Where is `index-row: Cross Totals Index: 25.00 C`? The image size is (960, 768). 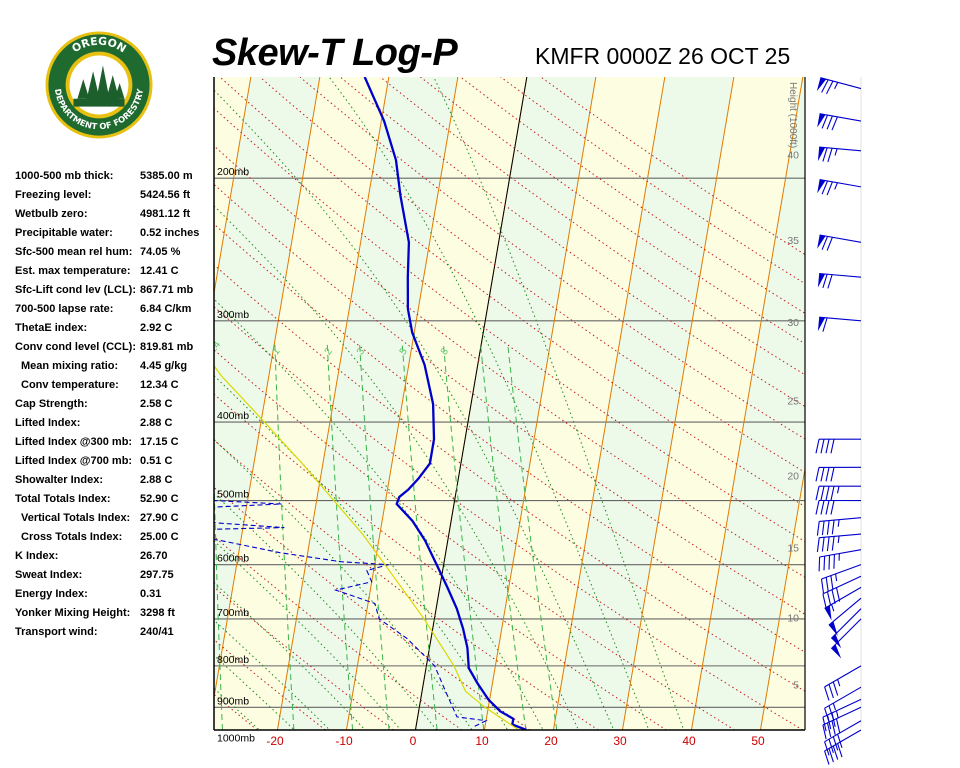
index-row: Cross Totals Index: 25.00 C is located at coordinates (112, 537).